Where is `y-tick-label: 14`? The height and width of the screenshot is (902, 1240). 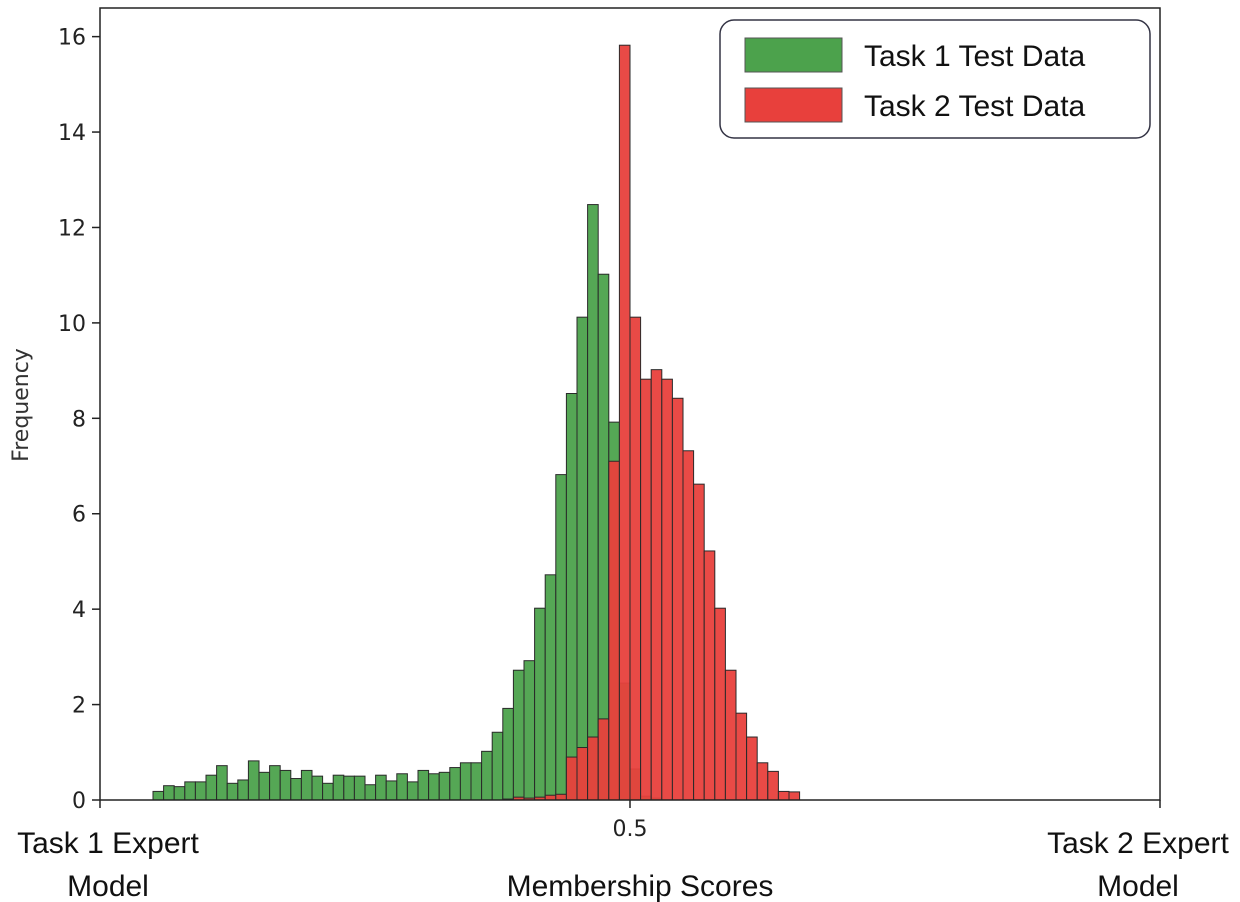 y-tick-label: 14 is located at coordinates (72, 133).